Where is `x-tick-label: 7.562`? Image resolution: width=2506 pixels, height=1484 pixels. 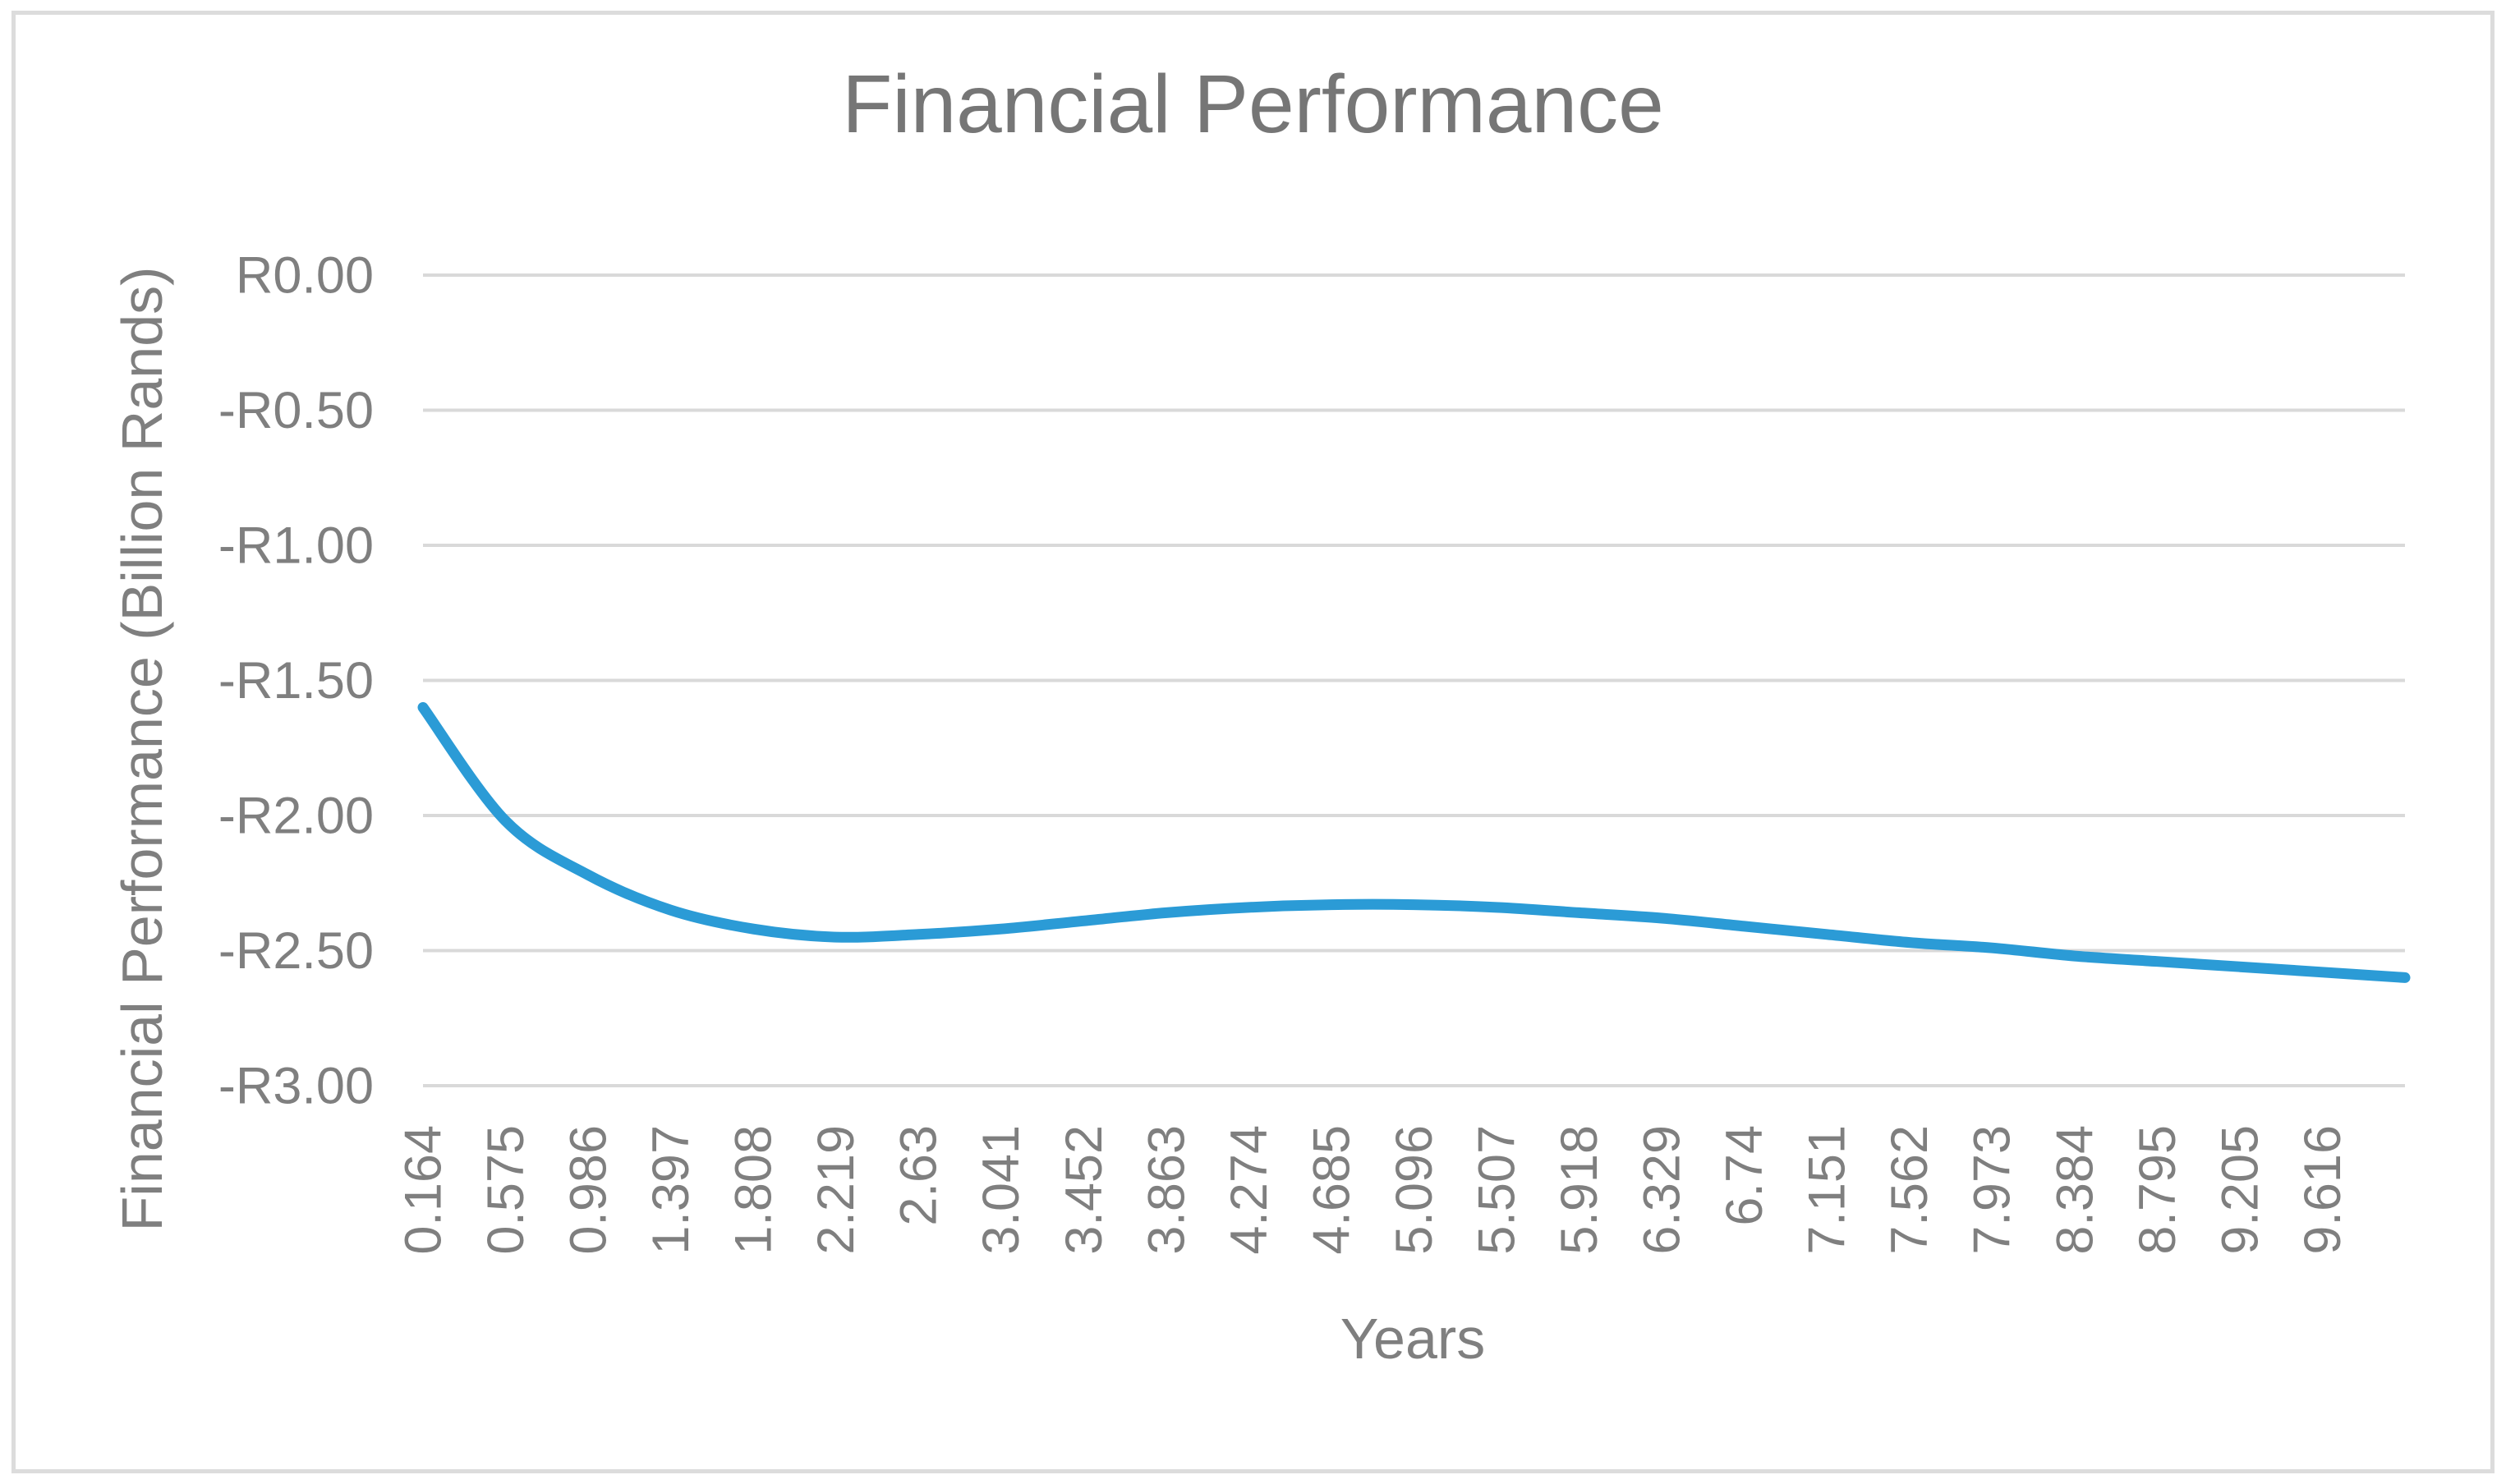
x-tick-label: 7.562 is located at coordinates (1909, 1190).